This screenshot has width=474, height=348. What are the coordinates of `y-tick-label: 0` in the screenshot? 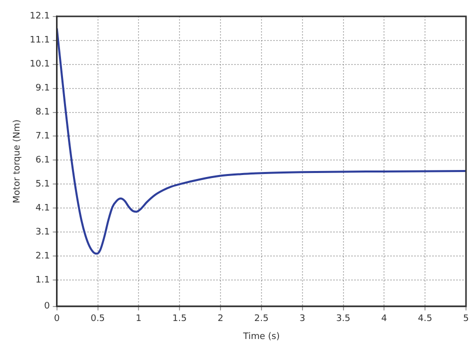 It's located at (47, 307).